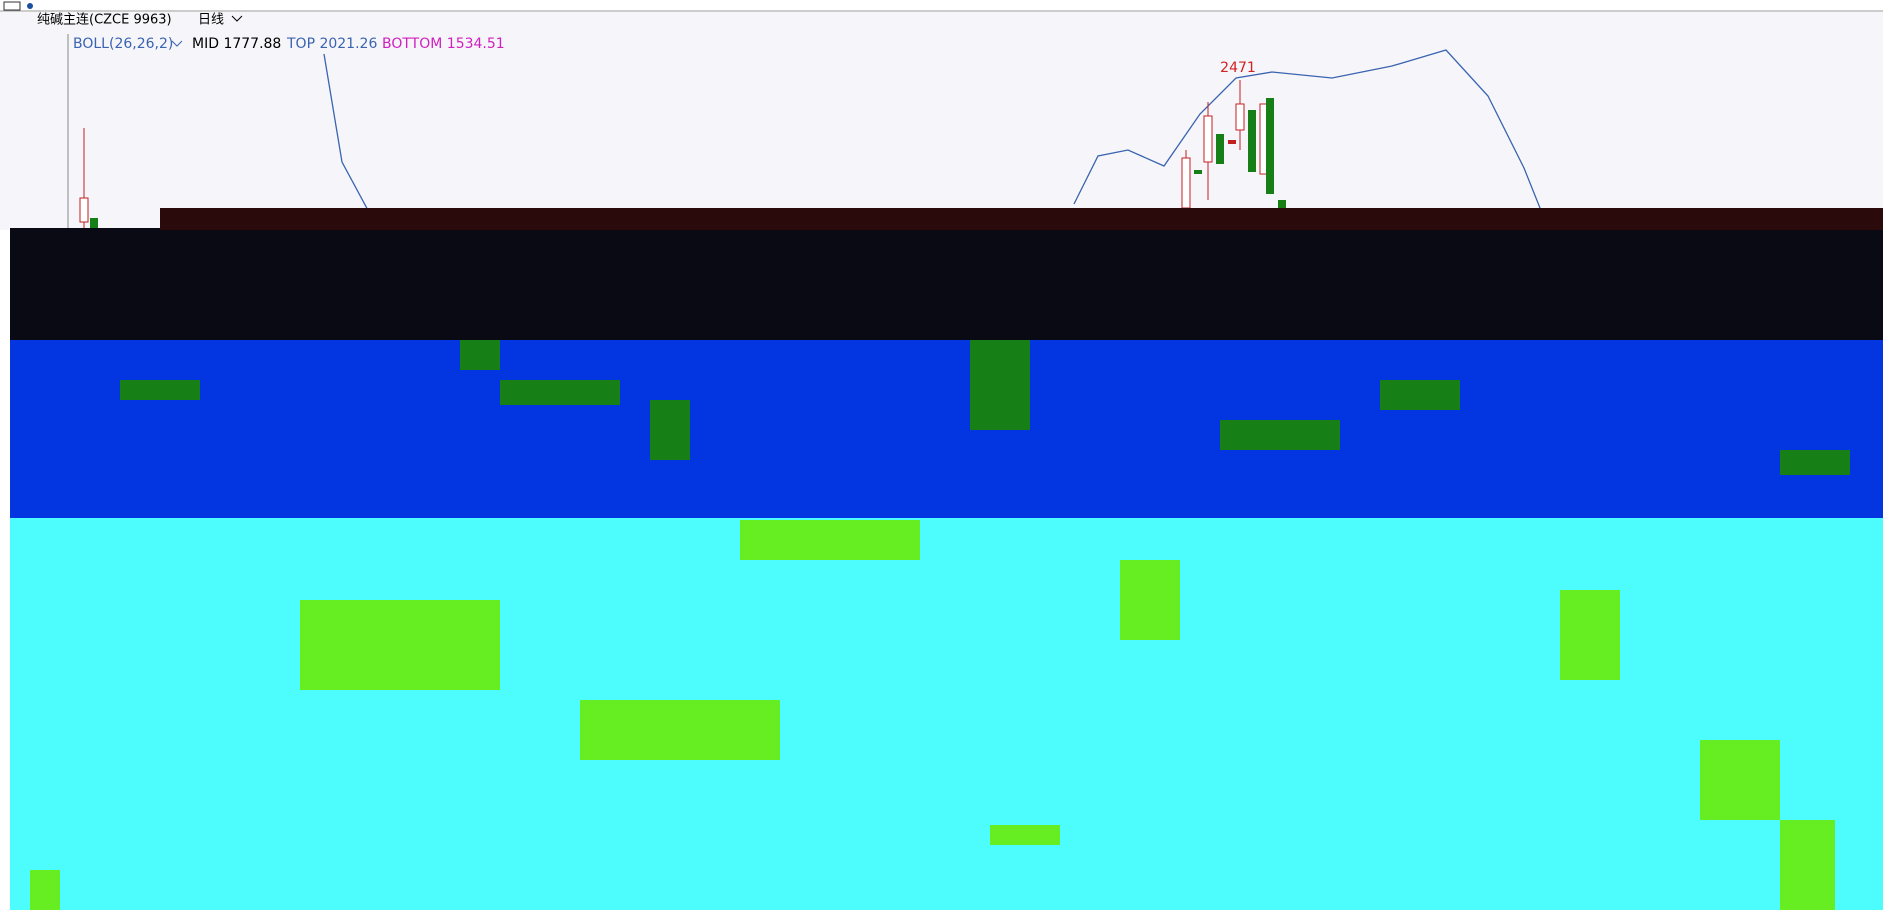 The height and width of the screenshot is (910, 1883). Describe the element at coordinates (1238, 68) in the screenshot. I see `high-annotation: 2471` at that location.